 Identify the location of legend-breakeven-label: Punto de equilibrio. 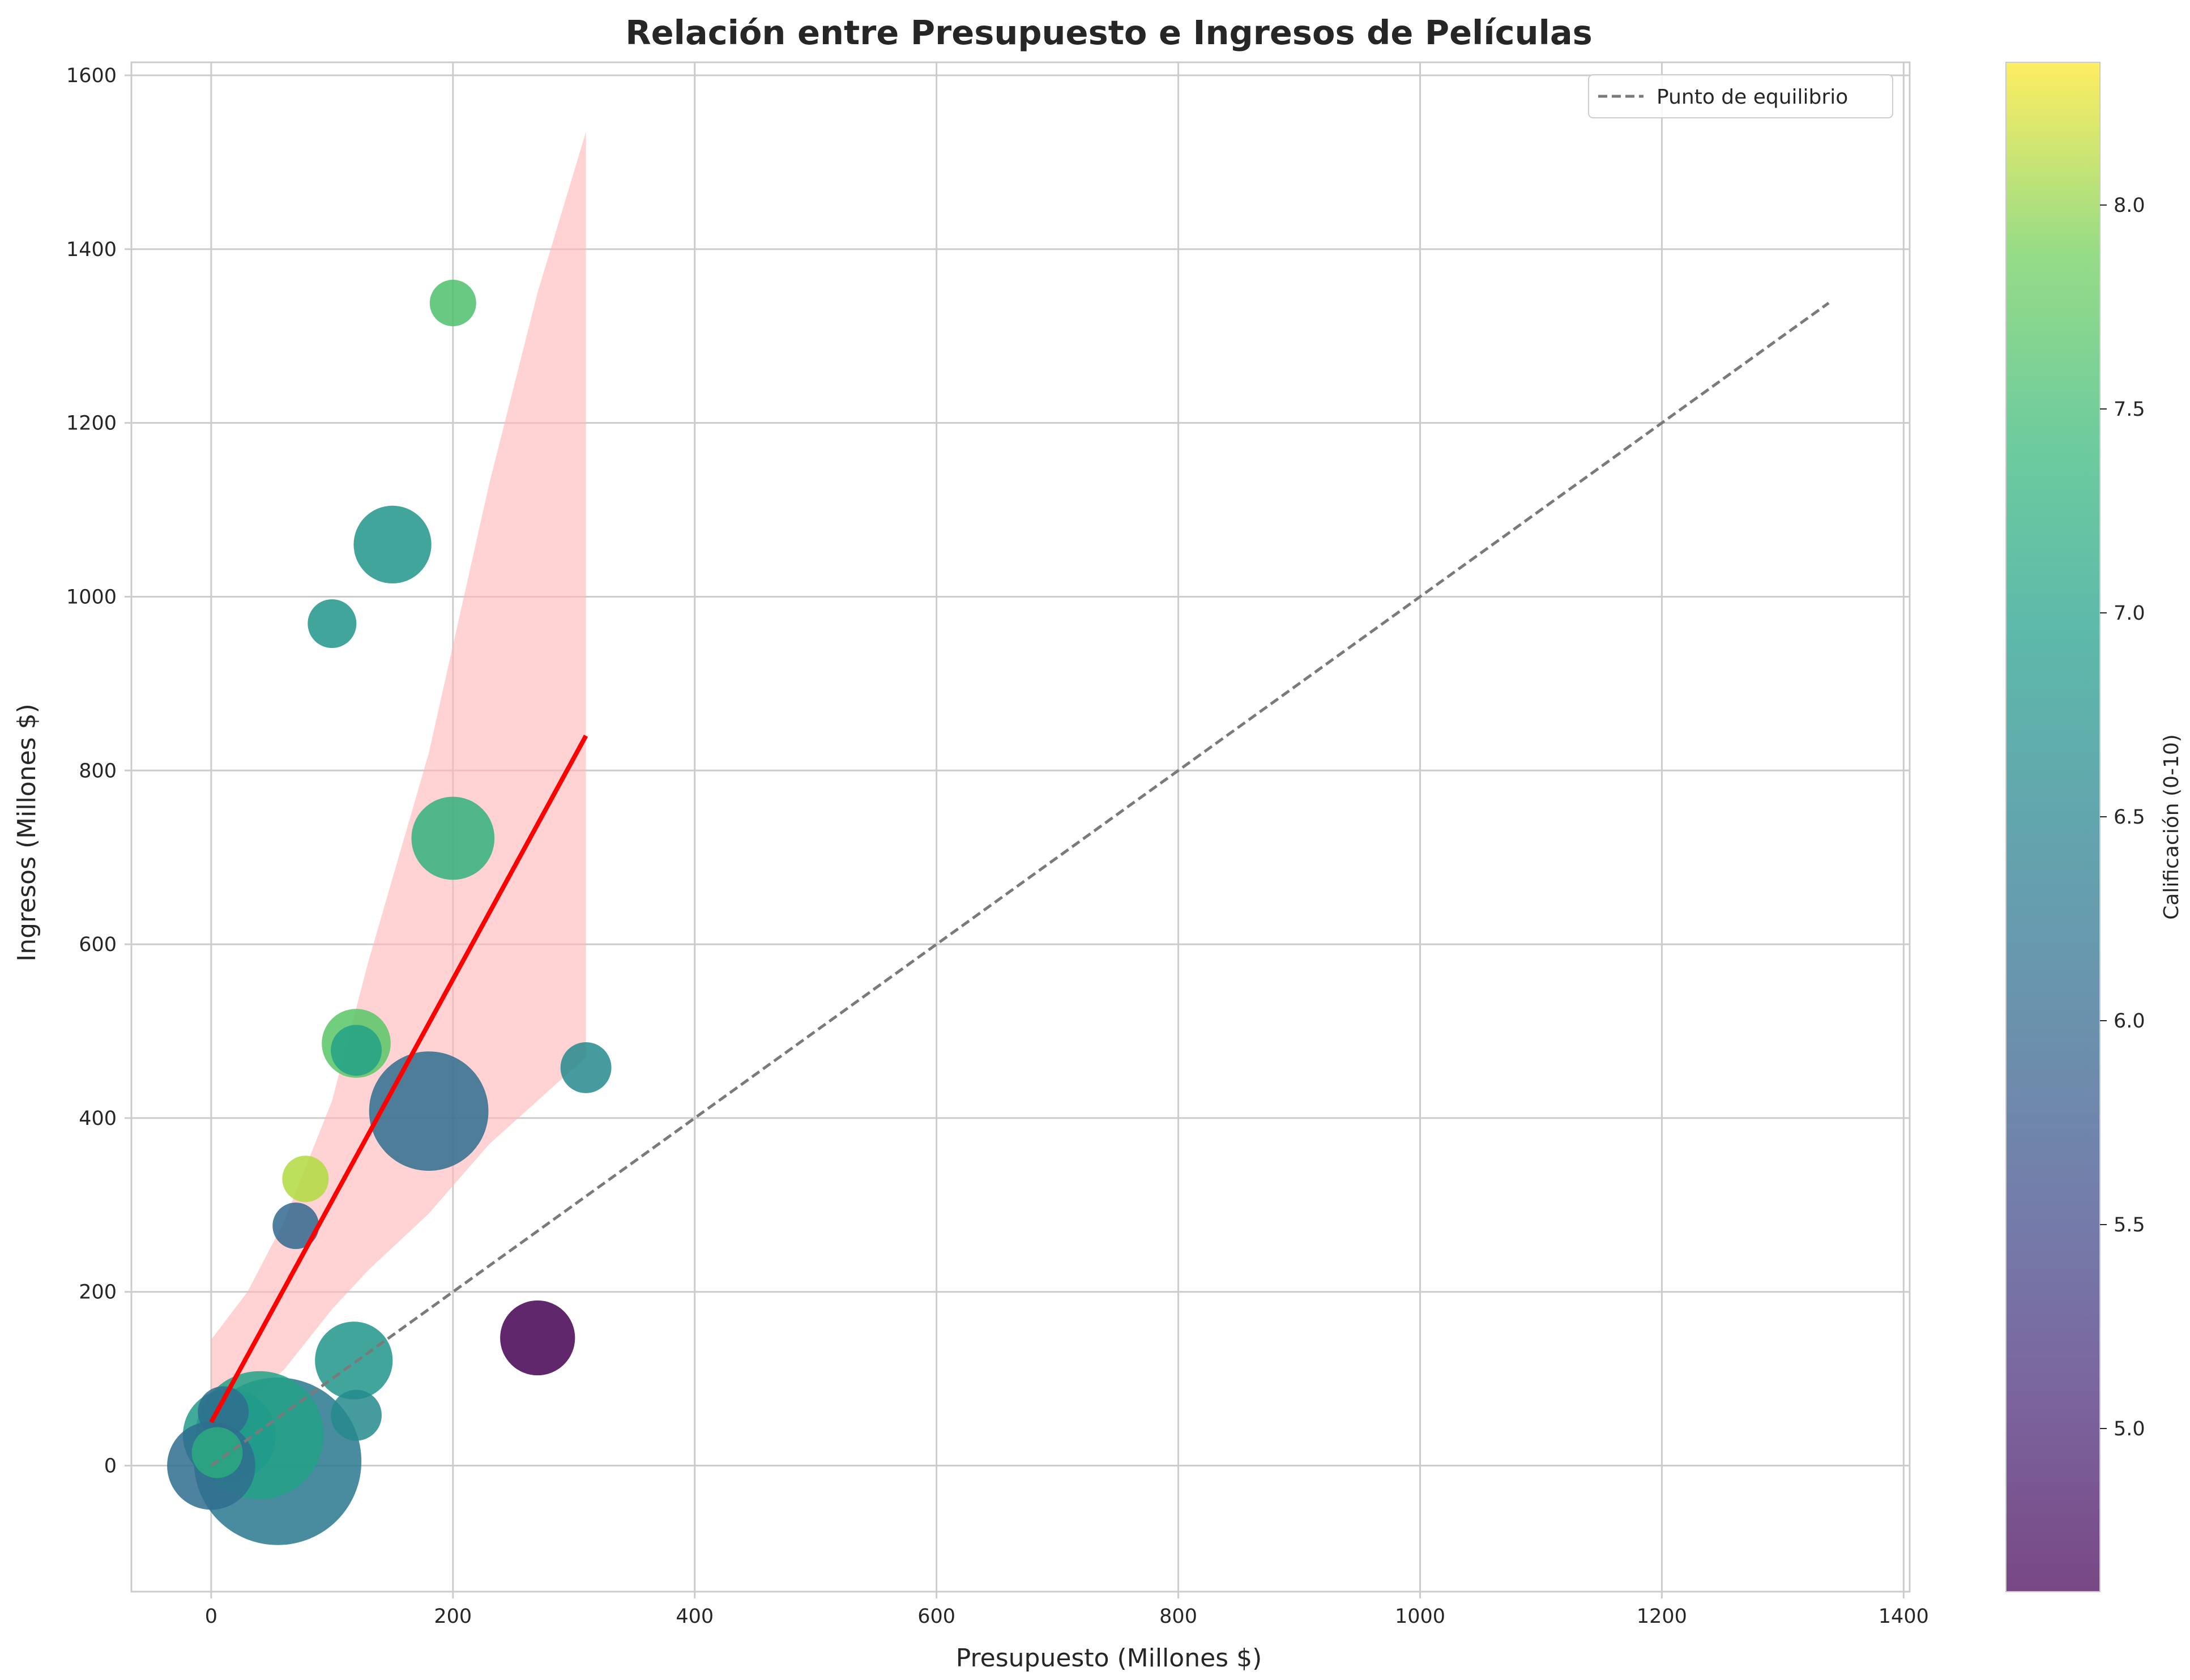
(1752, 97).